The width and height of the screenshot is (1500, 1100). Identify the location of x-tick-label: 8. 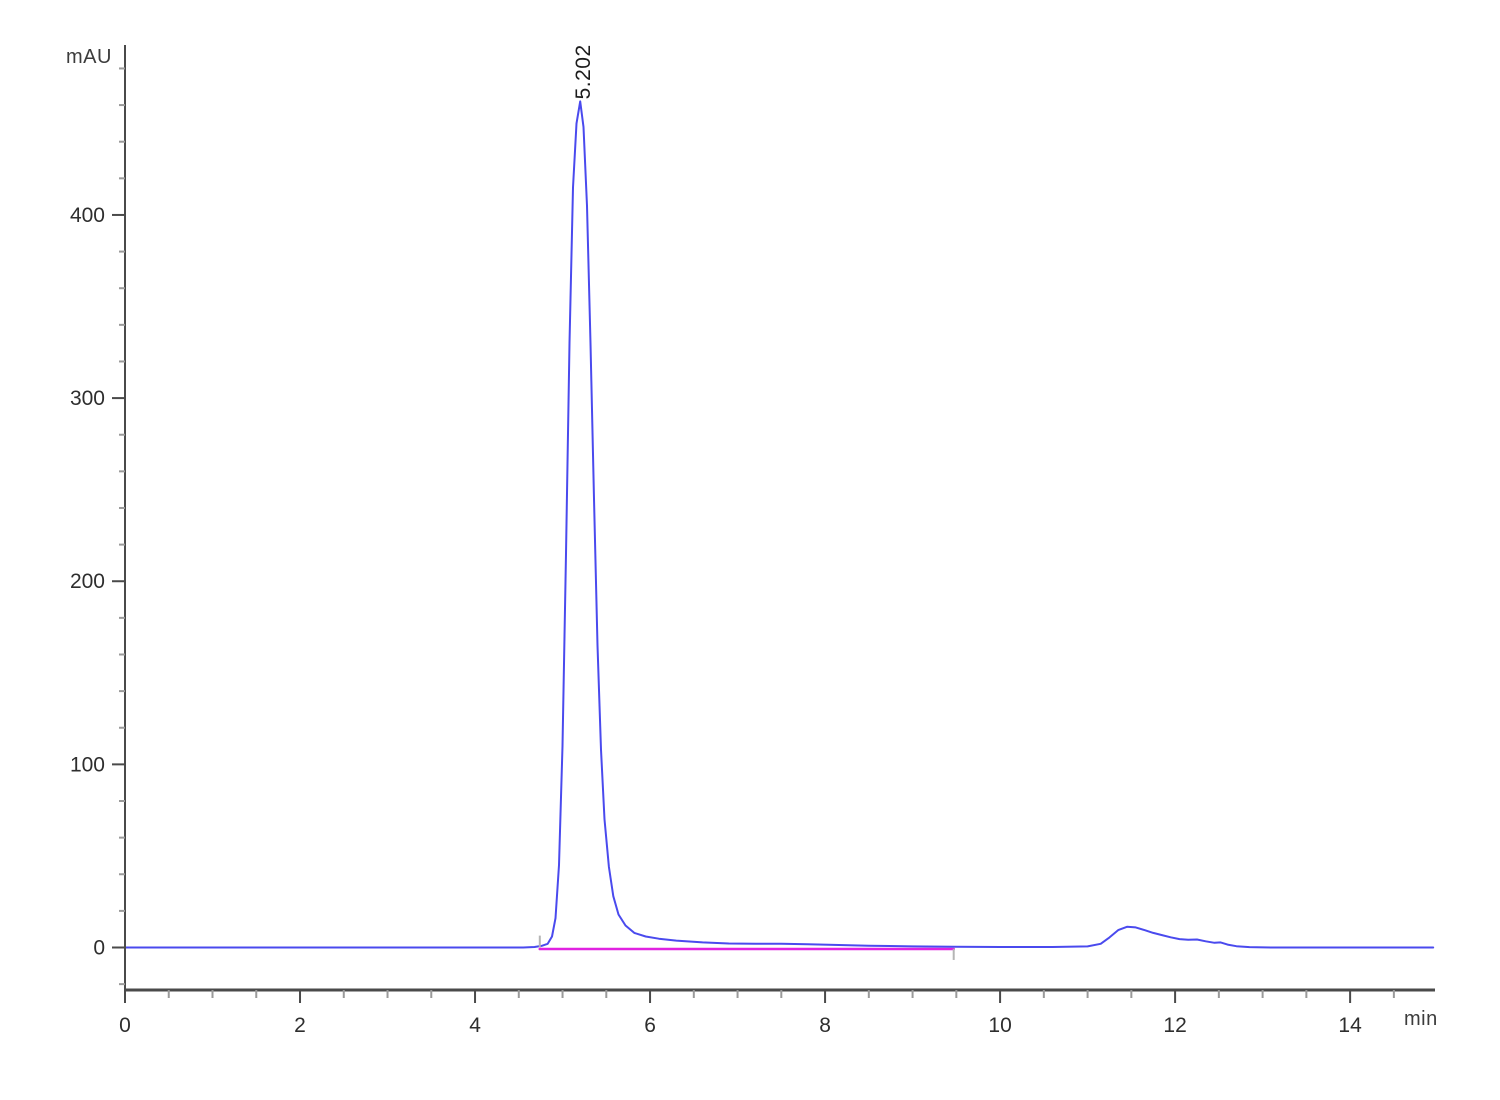
(825, 1025).